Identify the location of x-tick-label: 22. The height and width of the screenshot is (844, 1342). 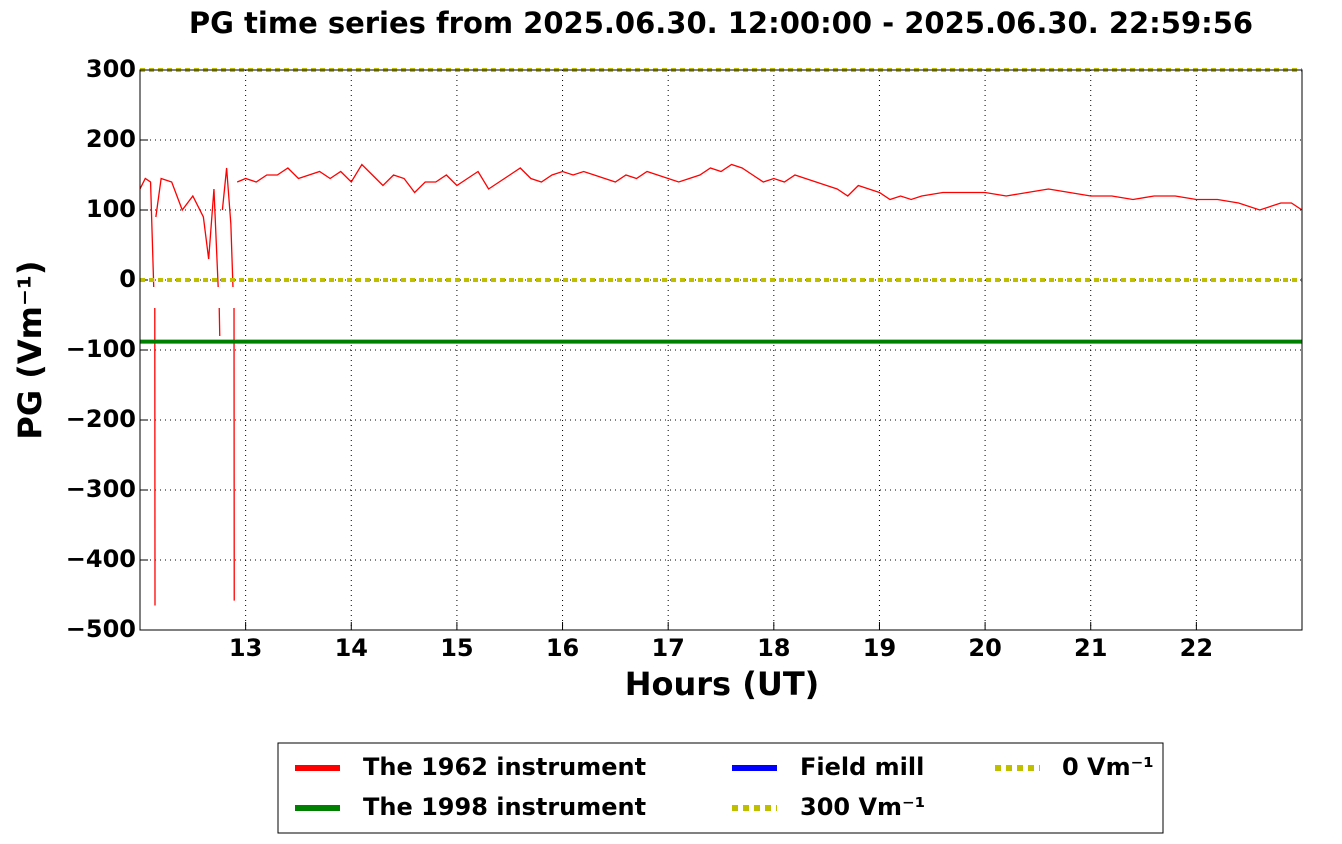
(1196, 648).